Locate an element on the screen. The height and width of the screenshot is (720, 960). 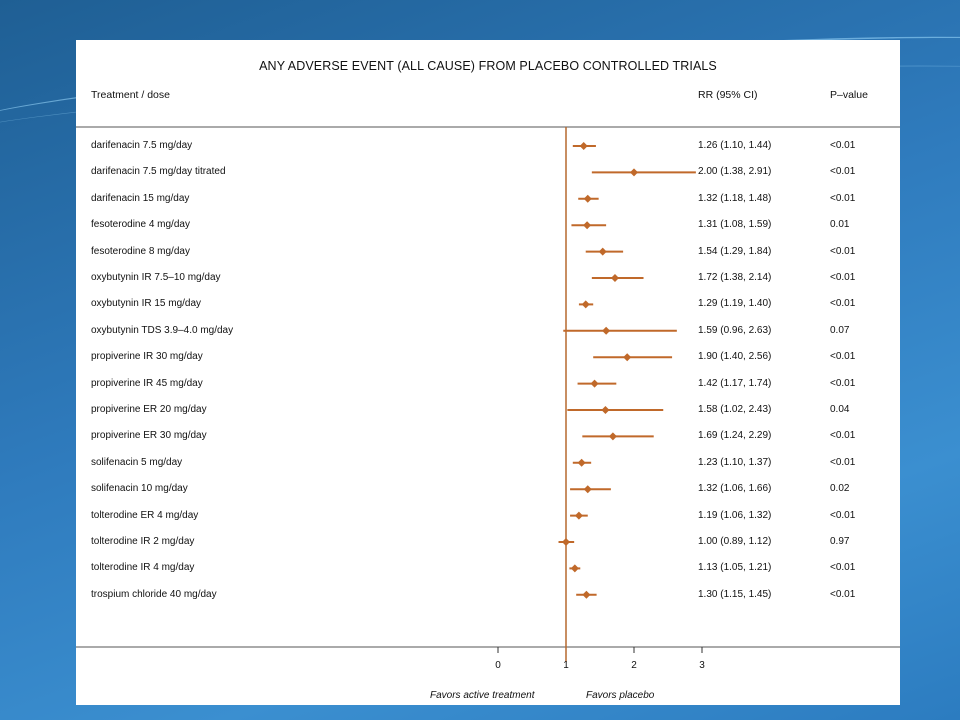
p-value: 0.07 is located at coordinates (840, 330).